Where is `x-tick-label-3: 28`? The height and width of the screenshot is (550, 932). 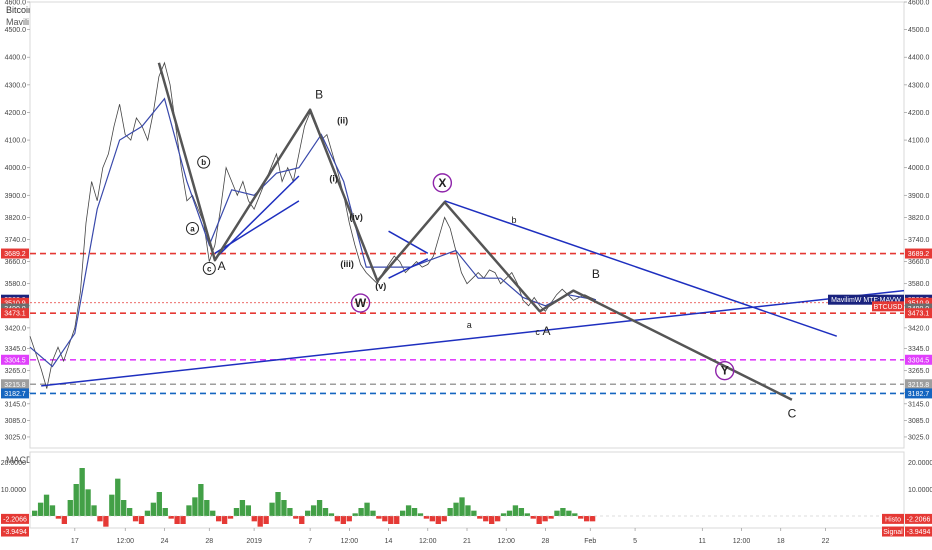
x-tick-label-3: 28 is located at coordinates (209, 541).